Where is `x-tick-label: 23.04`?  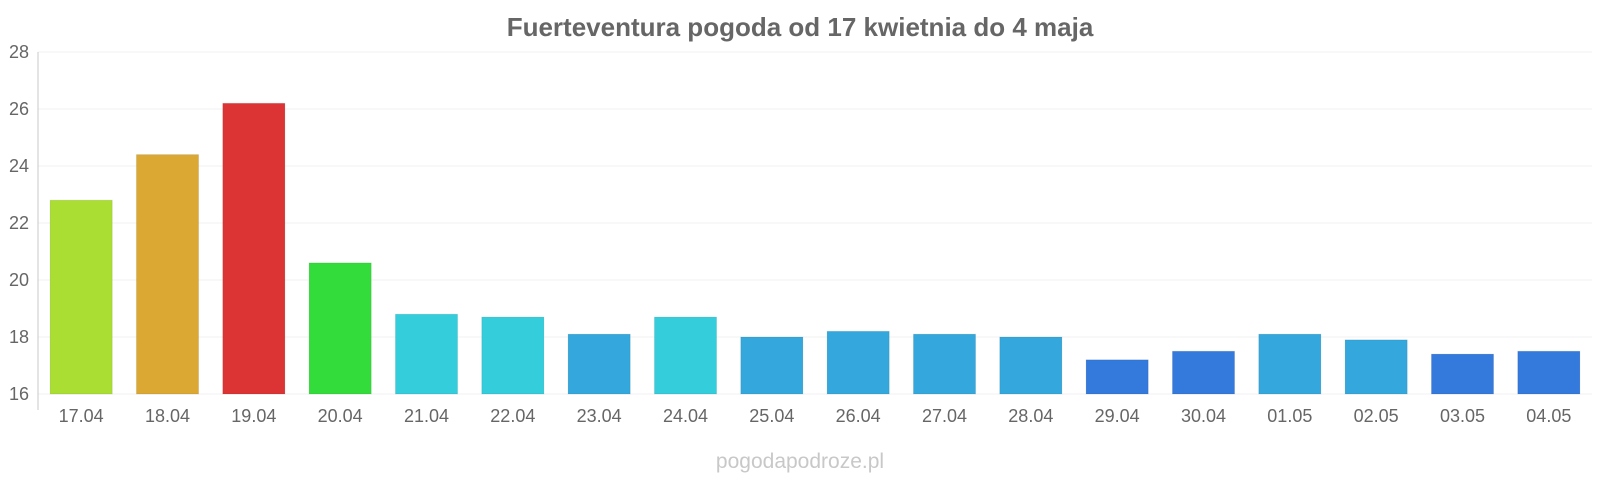 x-tick-label: 23.04 is located at coordinates (599, 416).